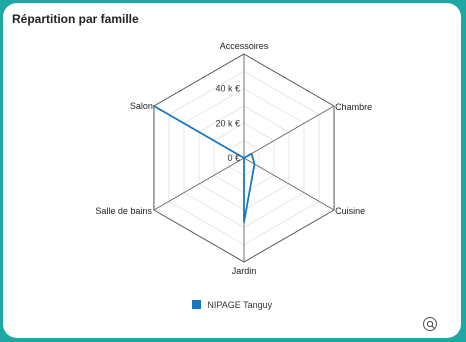  I want to click on chart-title: Répartition par famille, so click(75, 19).